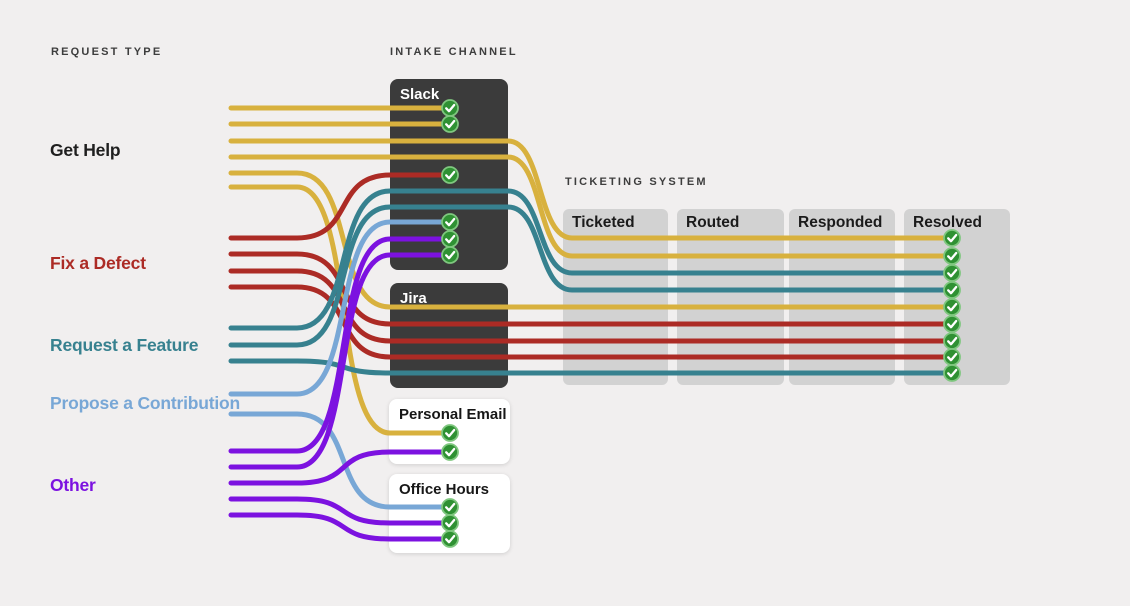  What do you see at coordinates (449, 335) in the screenshot?
I see `intake-channel-jira: Jira` at bounding box center [449, 335].